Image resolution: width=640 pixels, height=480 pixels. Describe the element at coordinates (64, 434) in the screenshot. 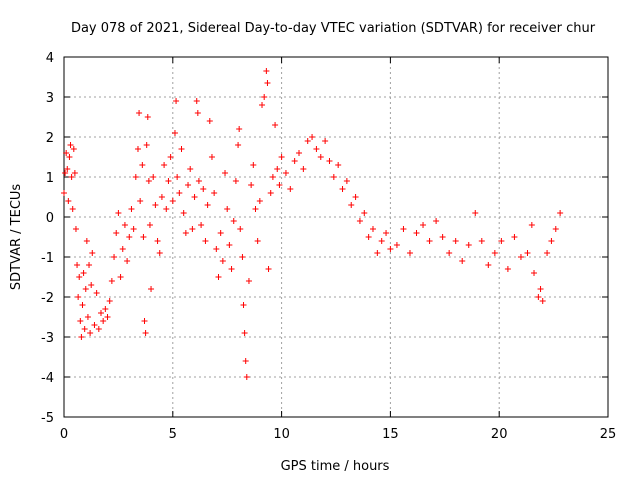

I see `x-tick-label: 0` at that location.